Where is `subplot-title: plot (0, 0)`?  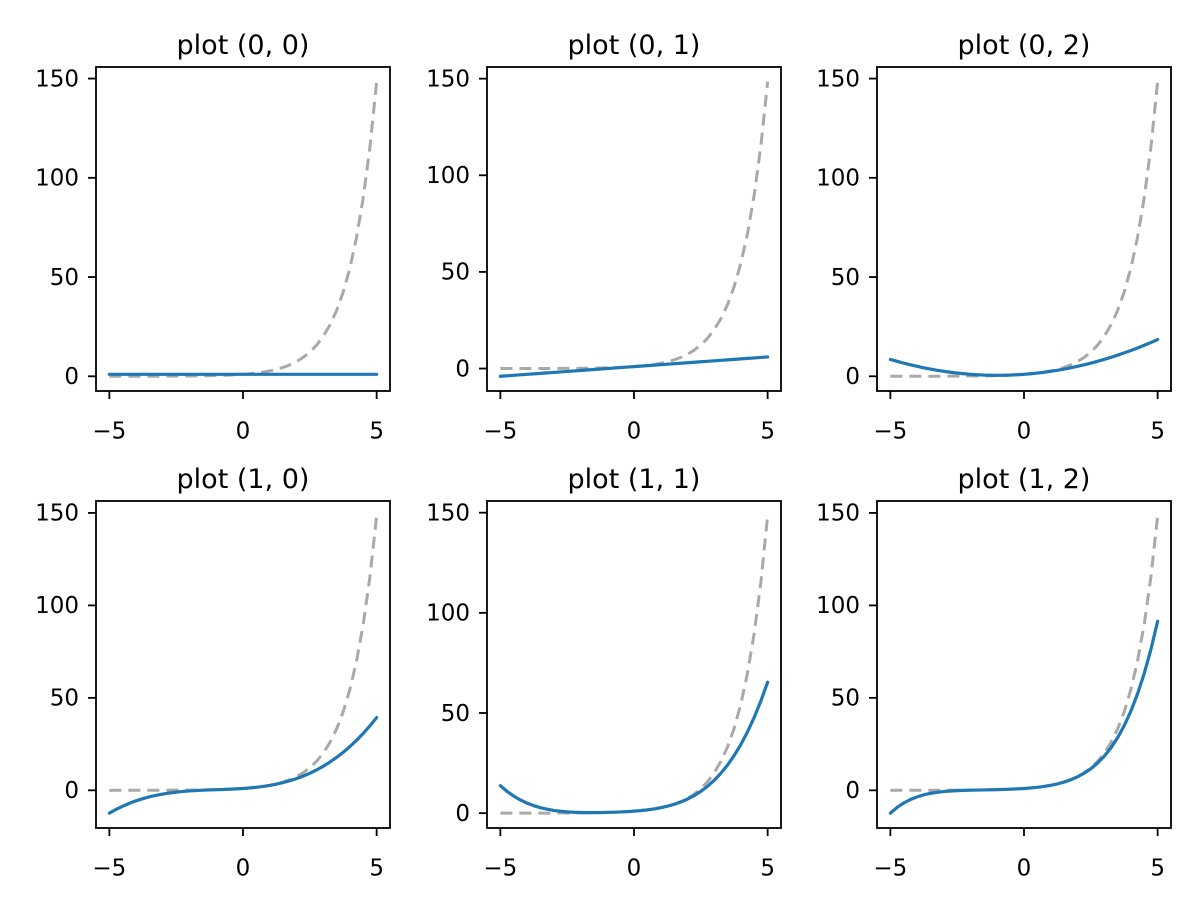 subplot-title: plot (0, 0) is located at coordinates (243, 45).